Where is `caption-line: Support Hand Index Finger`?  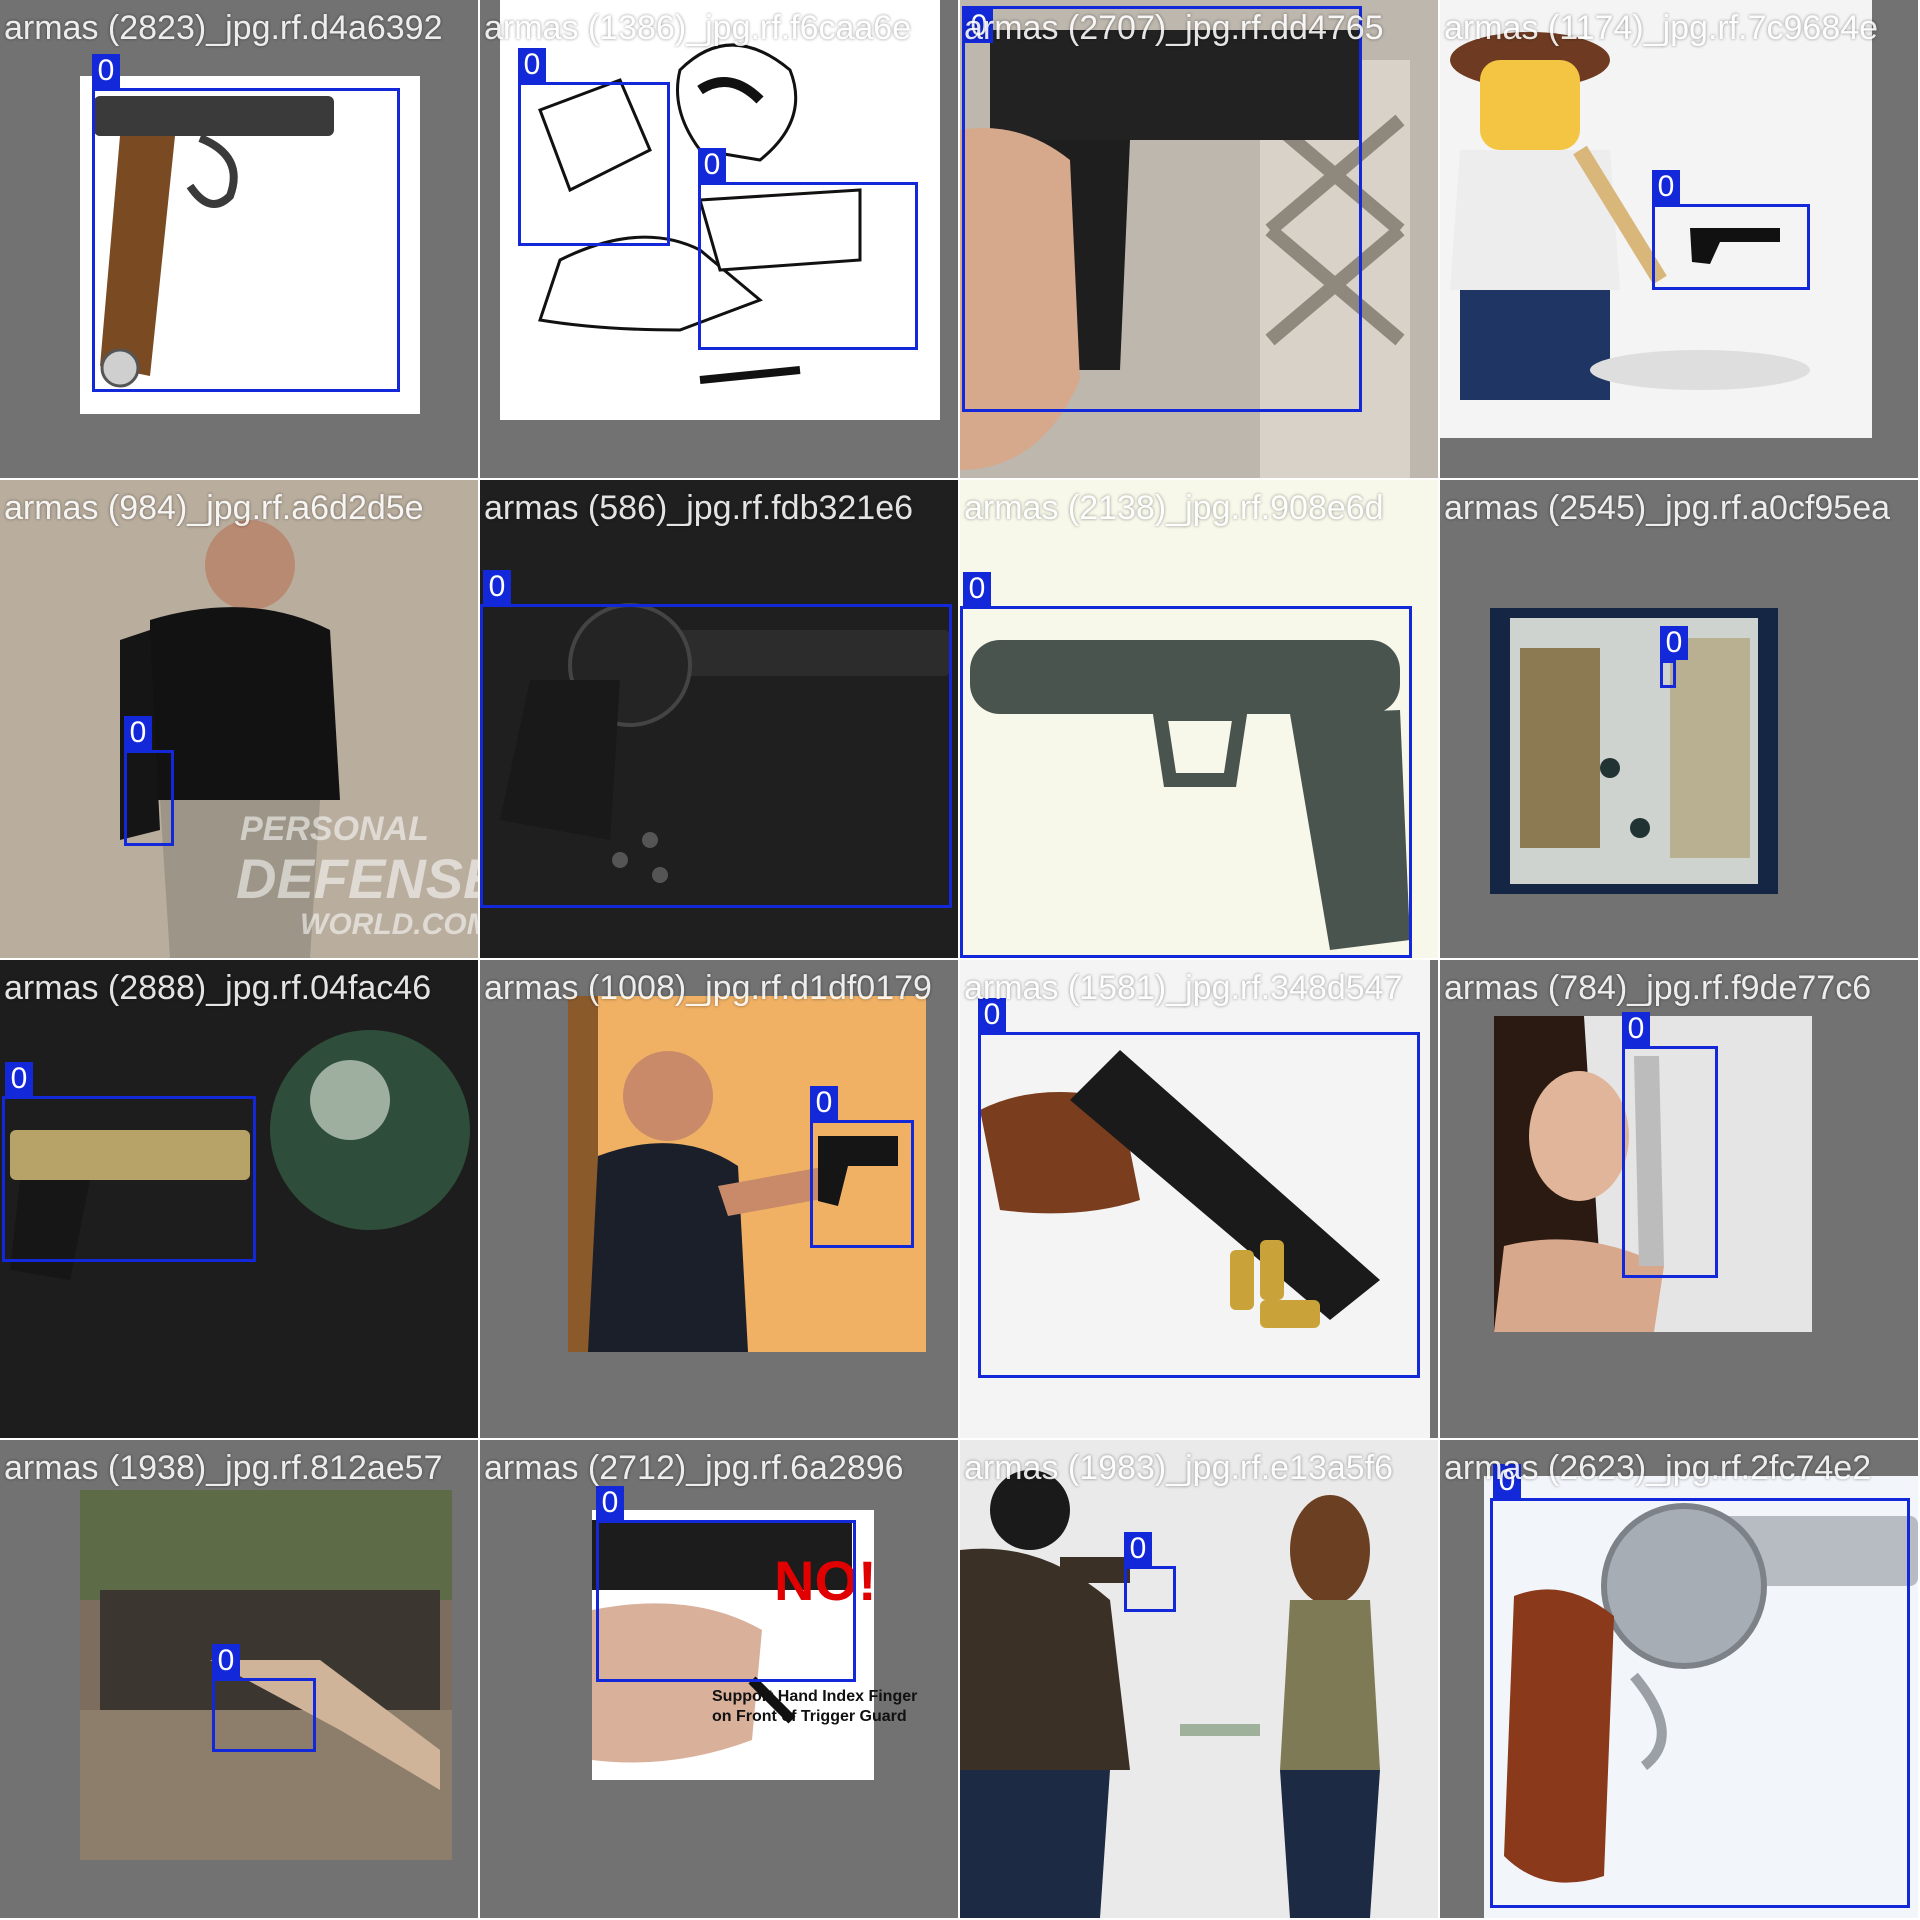 caption-line: Support Hand Index Finger is located at coordinates (815, 1696).